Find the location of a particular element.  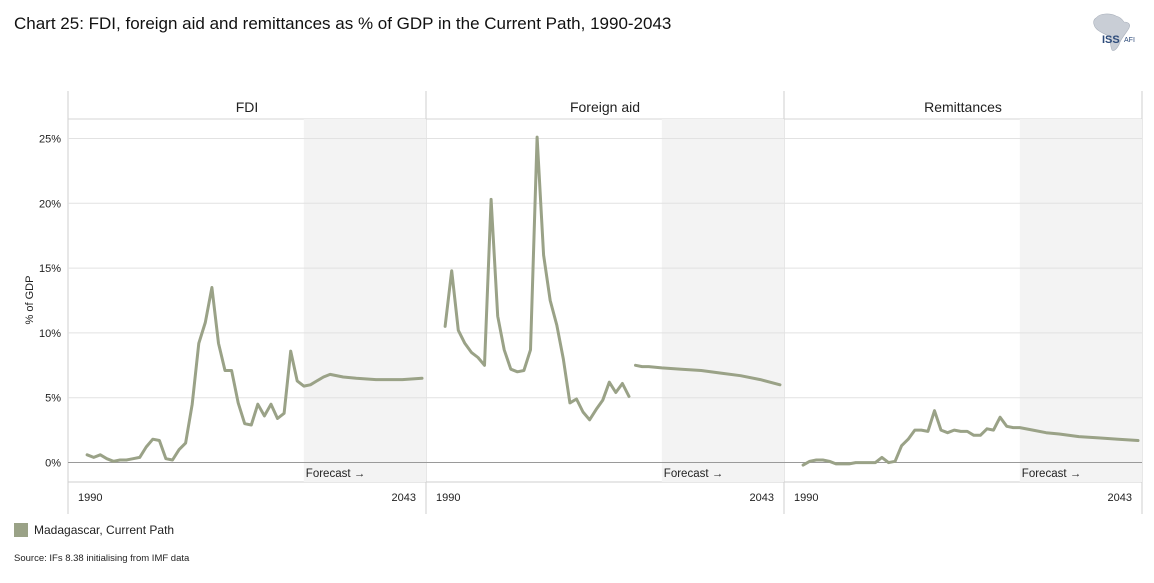

panel-title: Foreign aid is located at coordinates (605, 107).